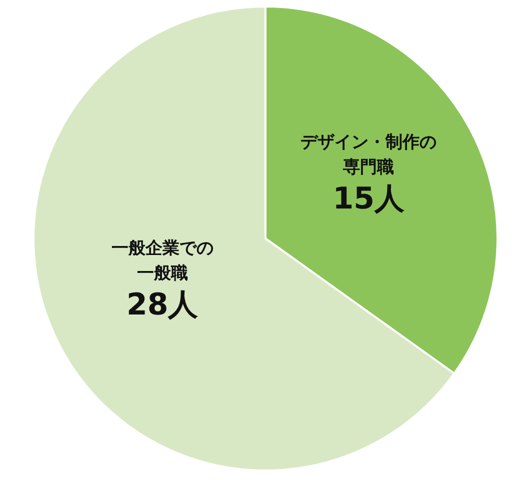 This screenshot has height=480, width=520. Describe the element at coordinates (368, 155) in the screenshot. I see `slice-label: デザイン・制作の専門職` at that location.